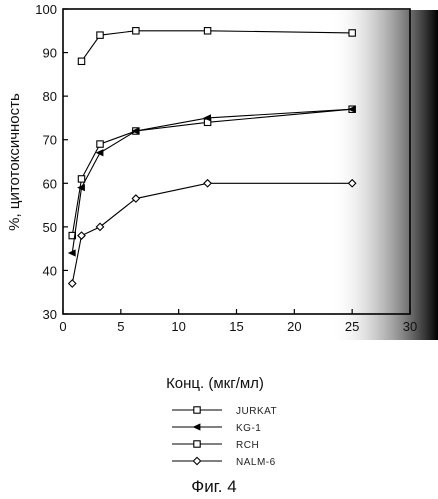 The image size is (438, 499). I want to click on legend-label: RCH, so click(247, 445).